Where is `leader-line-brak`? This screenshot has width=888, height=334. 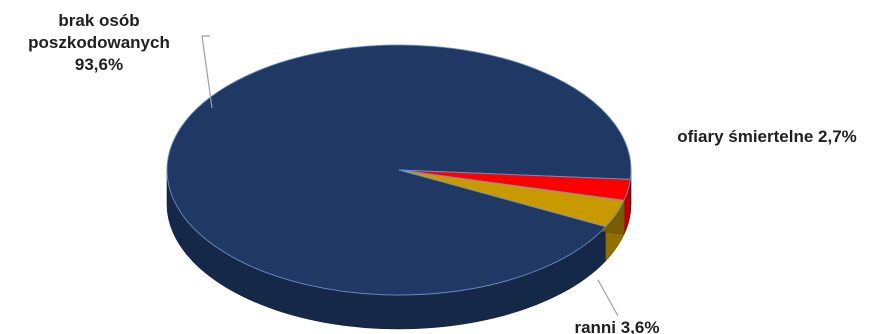
leader-line-brak is located at coordinates (207, 72).